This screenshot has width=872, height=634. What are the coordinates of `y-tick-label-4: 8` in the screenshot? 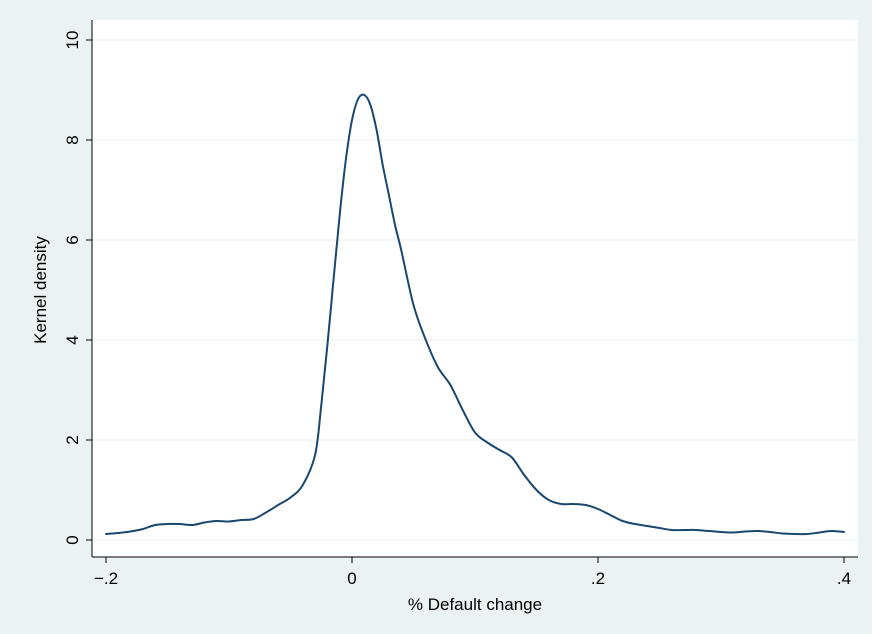 It's located at (72, 139).